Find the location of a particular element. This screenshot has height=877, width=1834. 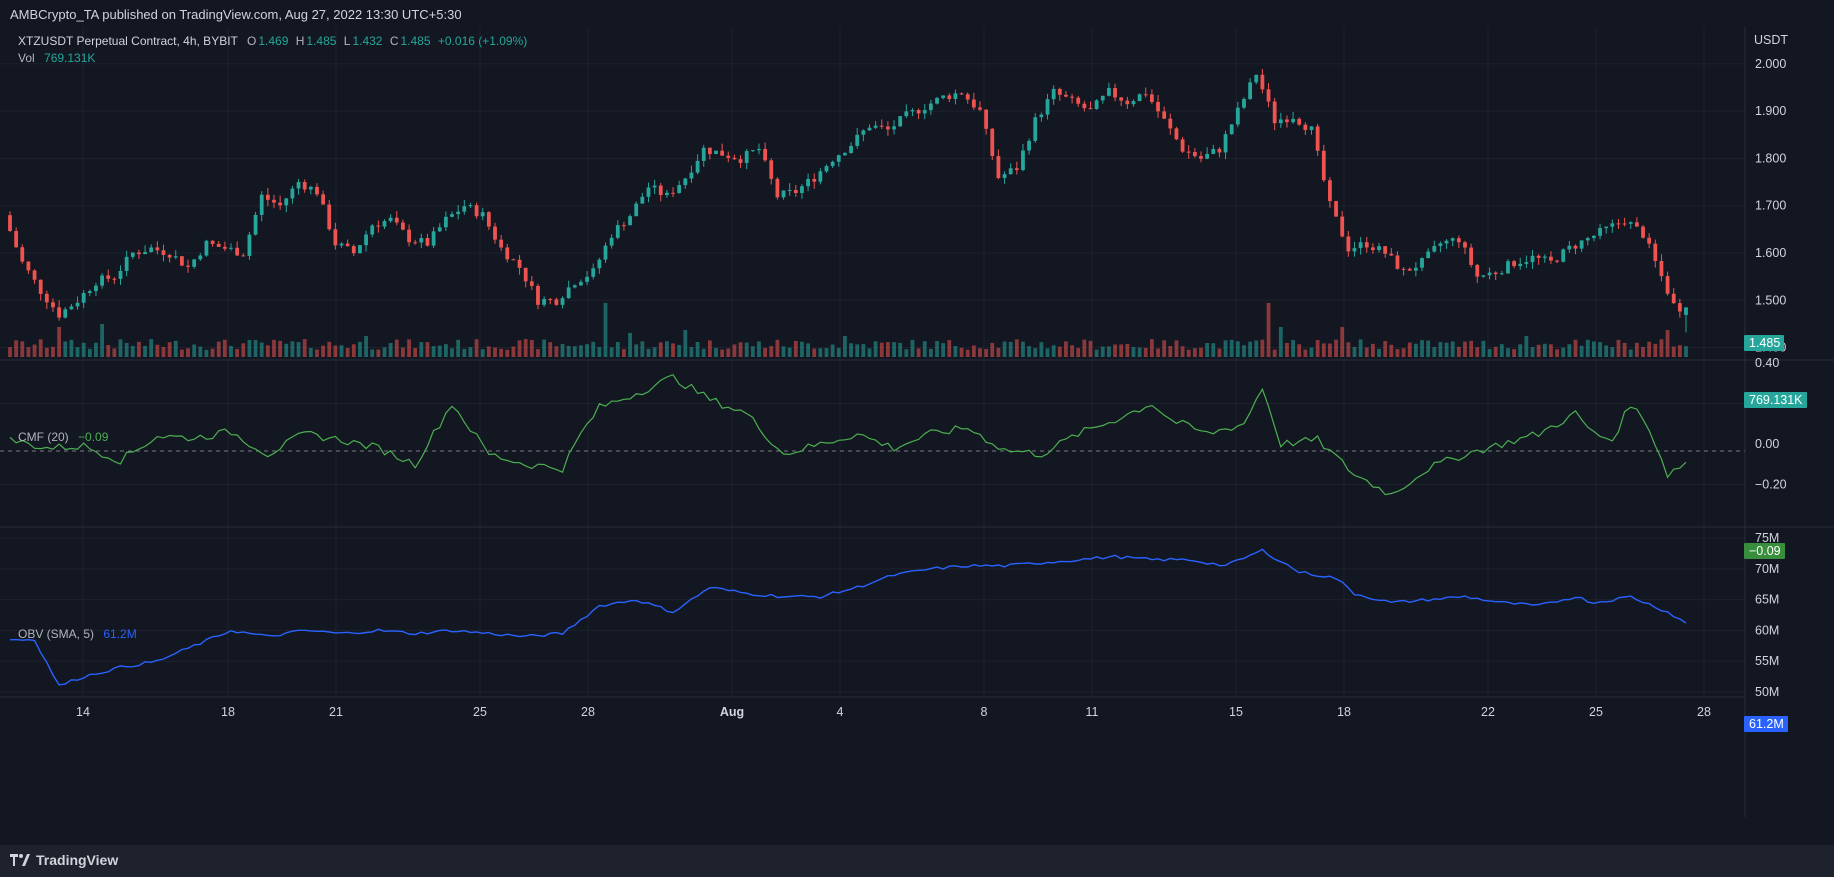

time-tick-label: 8 is located at coordinates (984, 712).